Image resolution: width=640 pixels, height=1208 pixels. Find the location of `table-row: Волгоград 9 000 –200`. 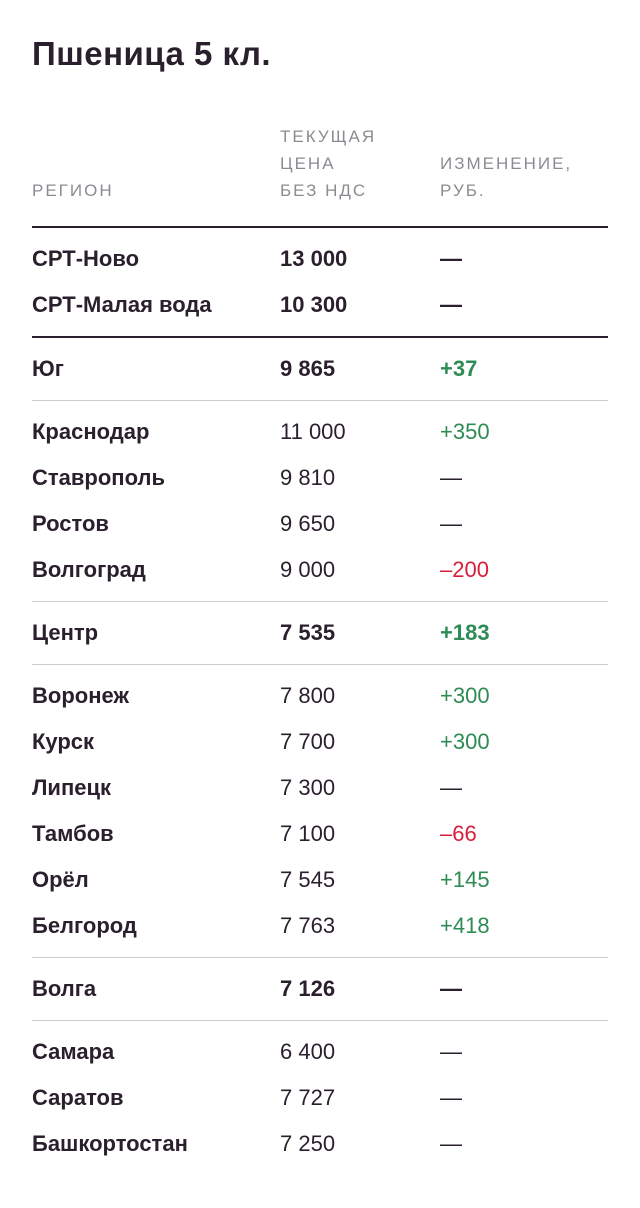

table-row: Волгоград 9 000 –200 is located at coordinates (320, 570).